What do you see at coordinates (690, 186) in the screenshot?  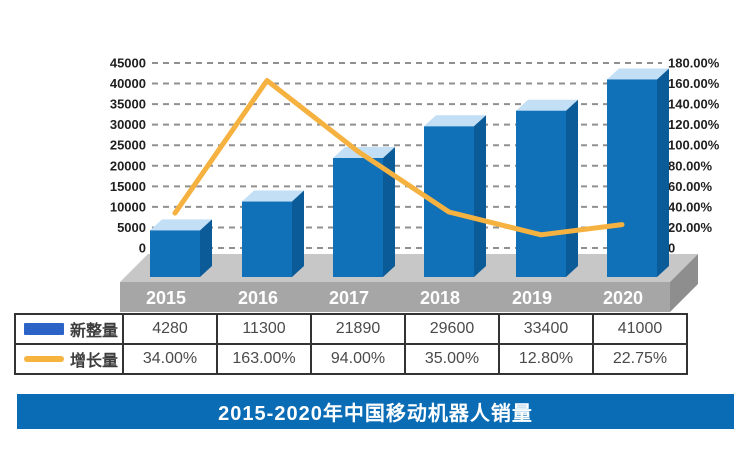 I see `svg-text: 60.00%` at bounding box center [690, 186].